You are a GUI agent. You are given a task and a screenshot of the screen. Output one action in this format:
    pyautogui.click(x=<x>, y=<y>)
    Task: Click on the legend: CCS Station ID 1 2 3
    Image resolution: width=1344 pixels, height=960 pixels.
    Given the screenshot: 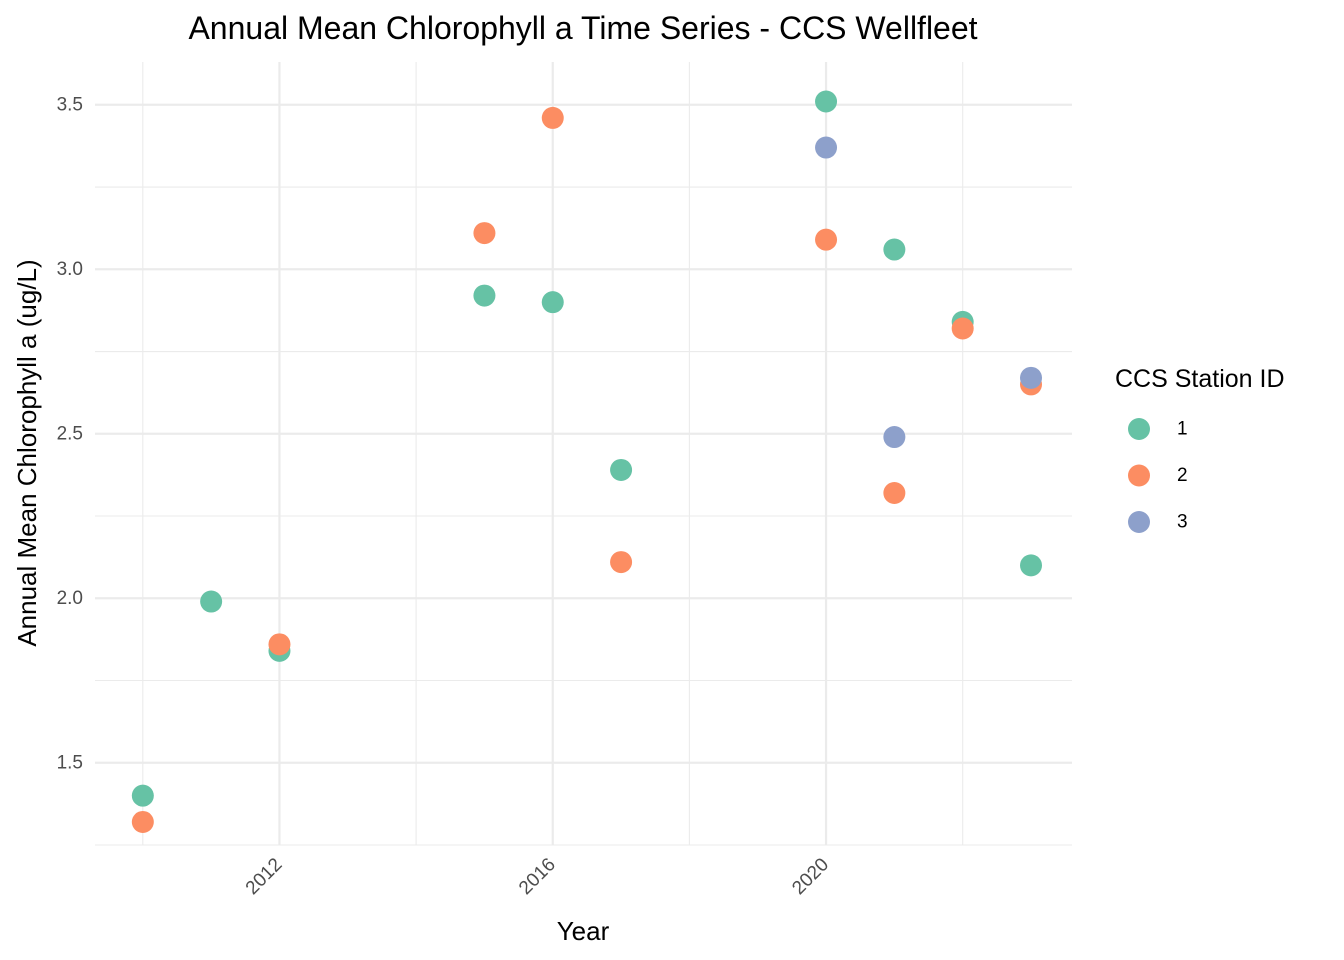 What is the action you would take?
    pyautogui.click(x=1200, y=449)
    